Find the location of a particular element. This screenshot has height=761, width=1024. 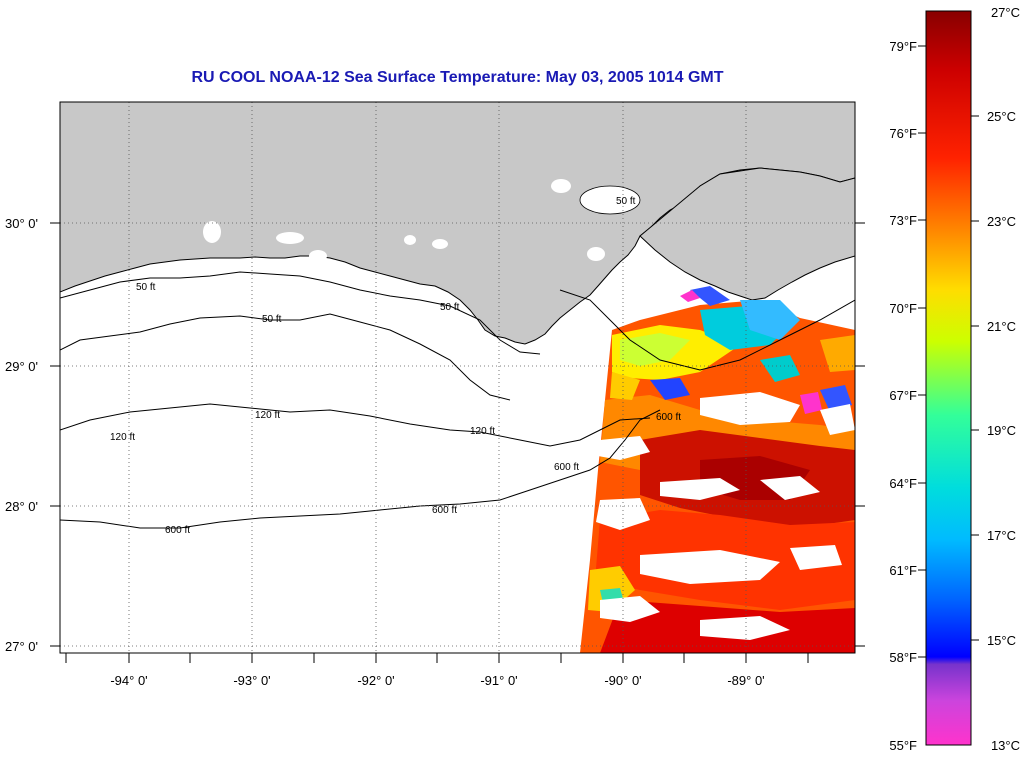

colorbar-c-label: 23°C is located at coordinates (1001, 221).